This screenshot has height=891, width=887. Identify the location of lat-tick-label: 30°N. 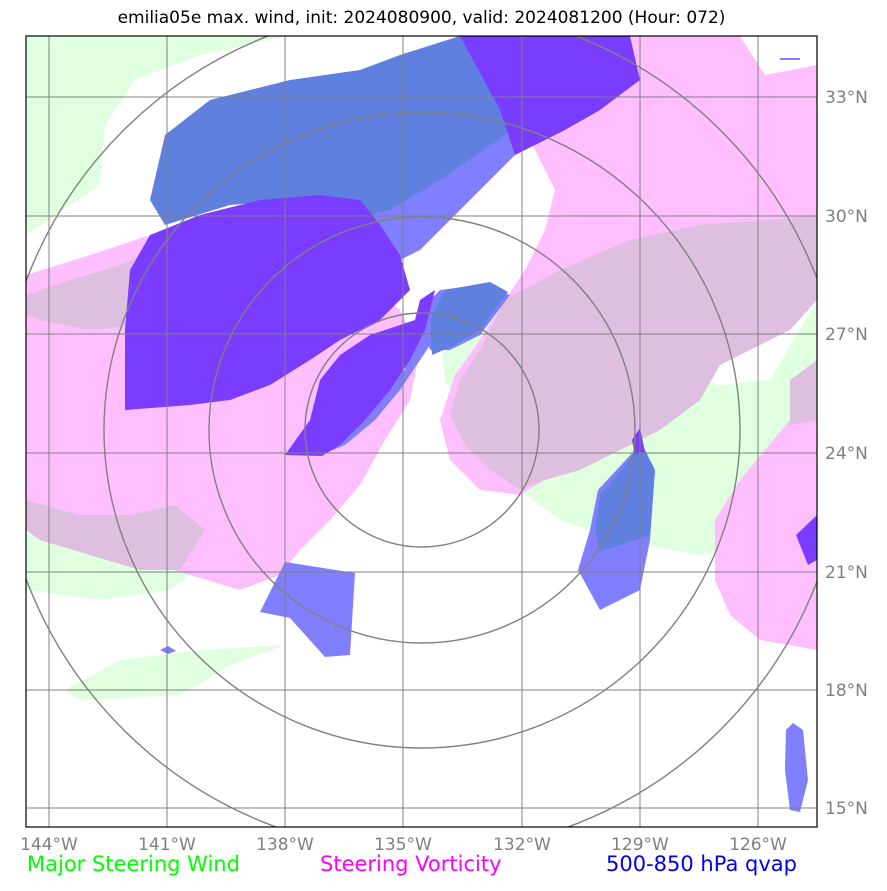
(846, 217).